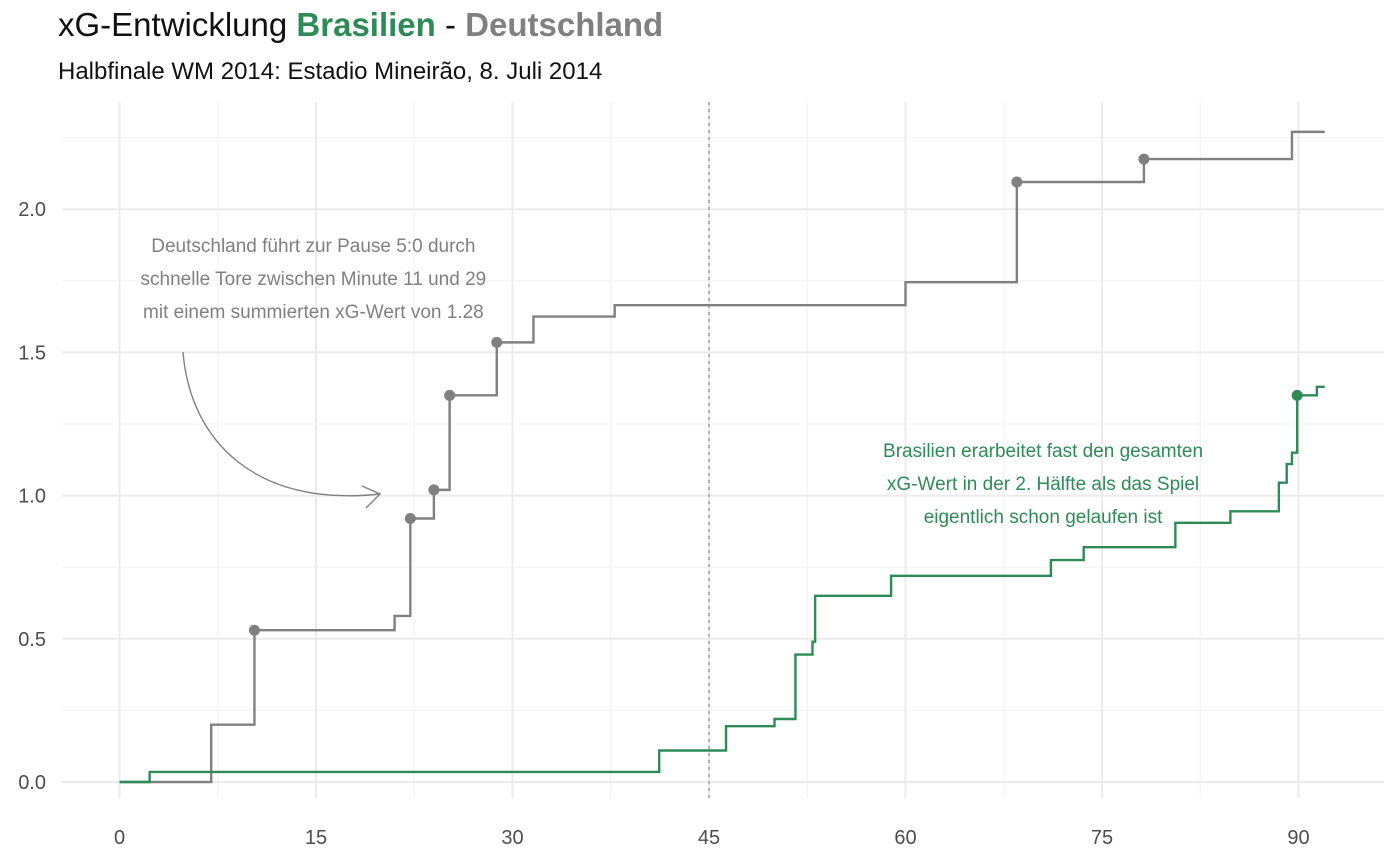  I want to click on y-tick-label: 1.5, so click(32, 353).